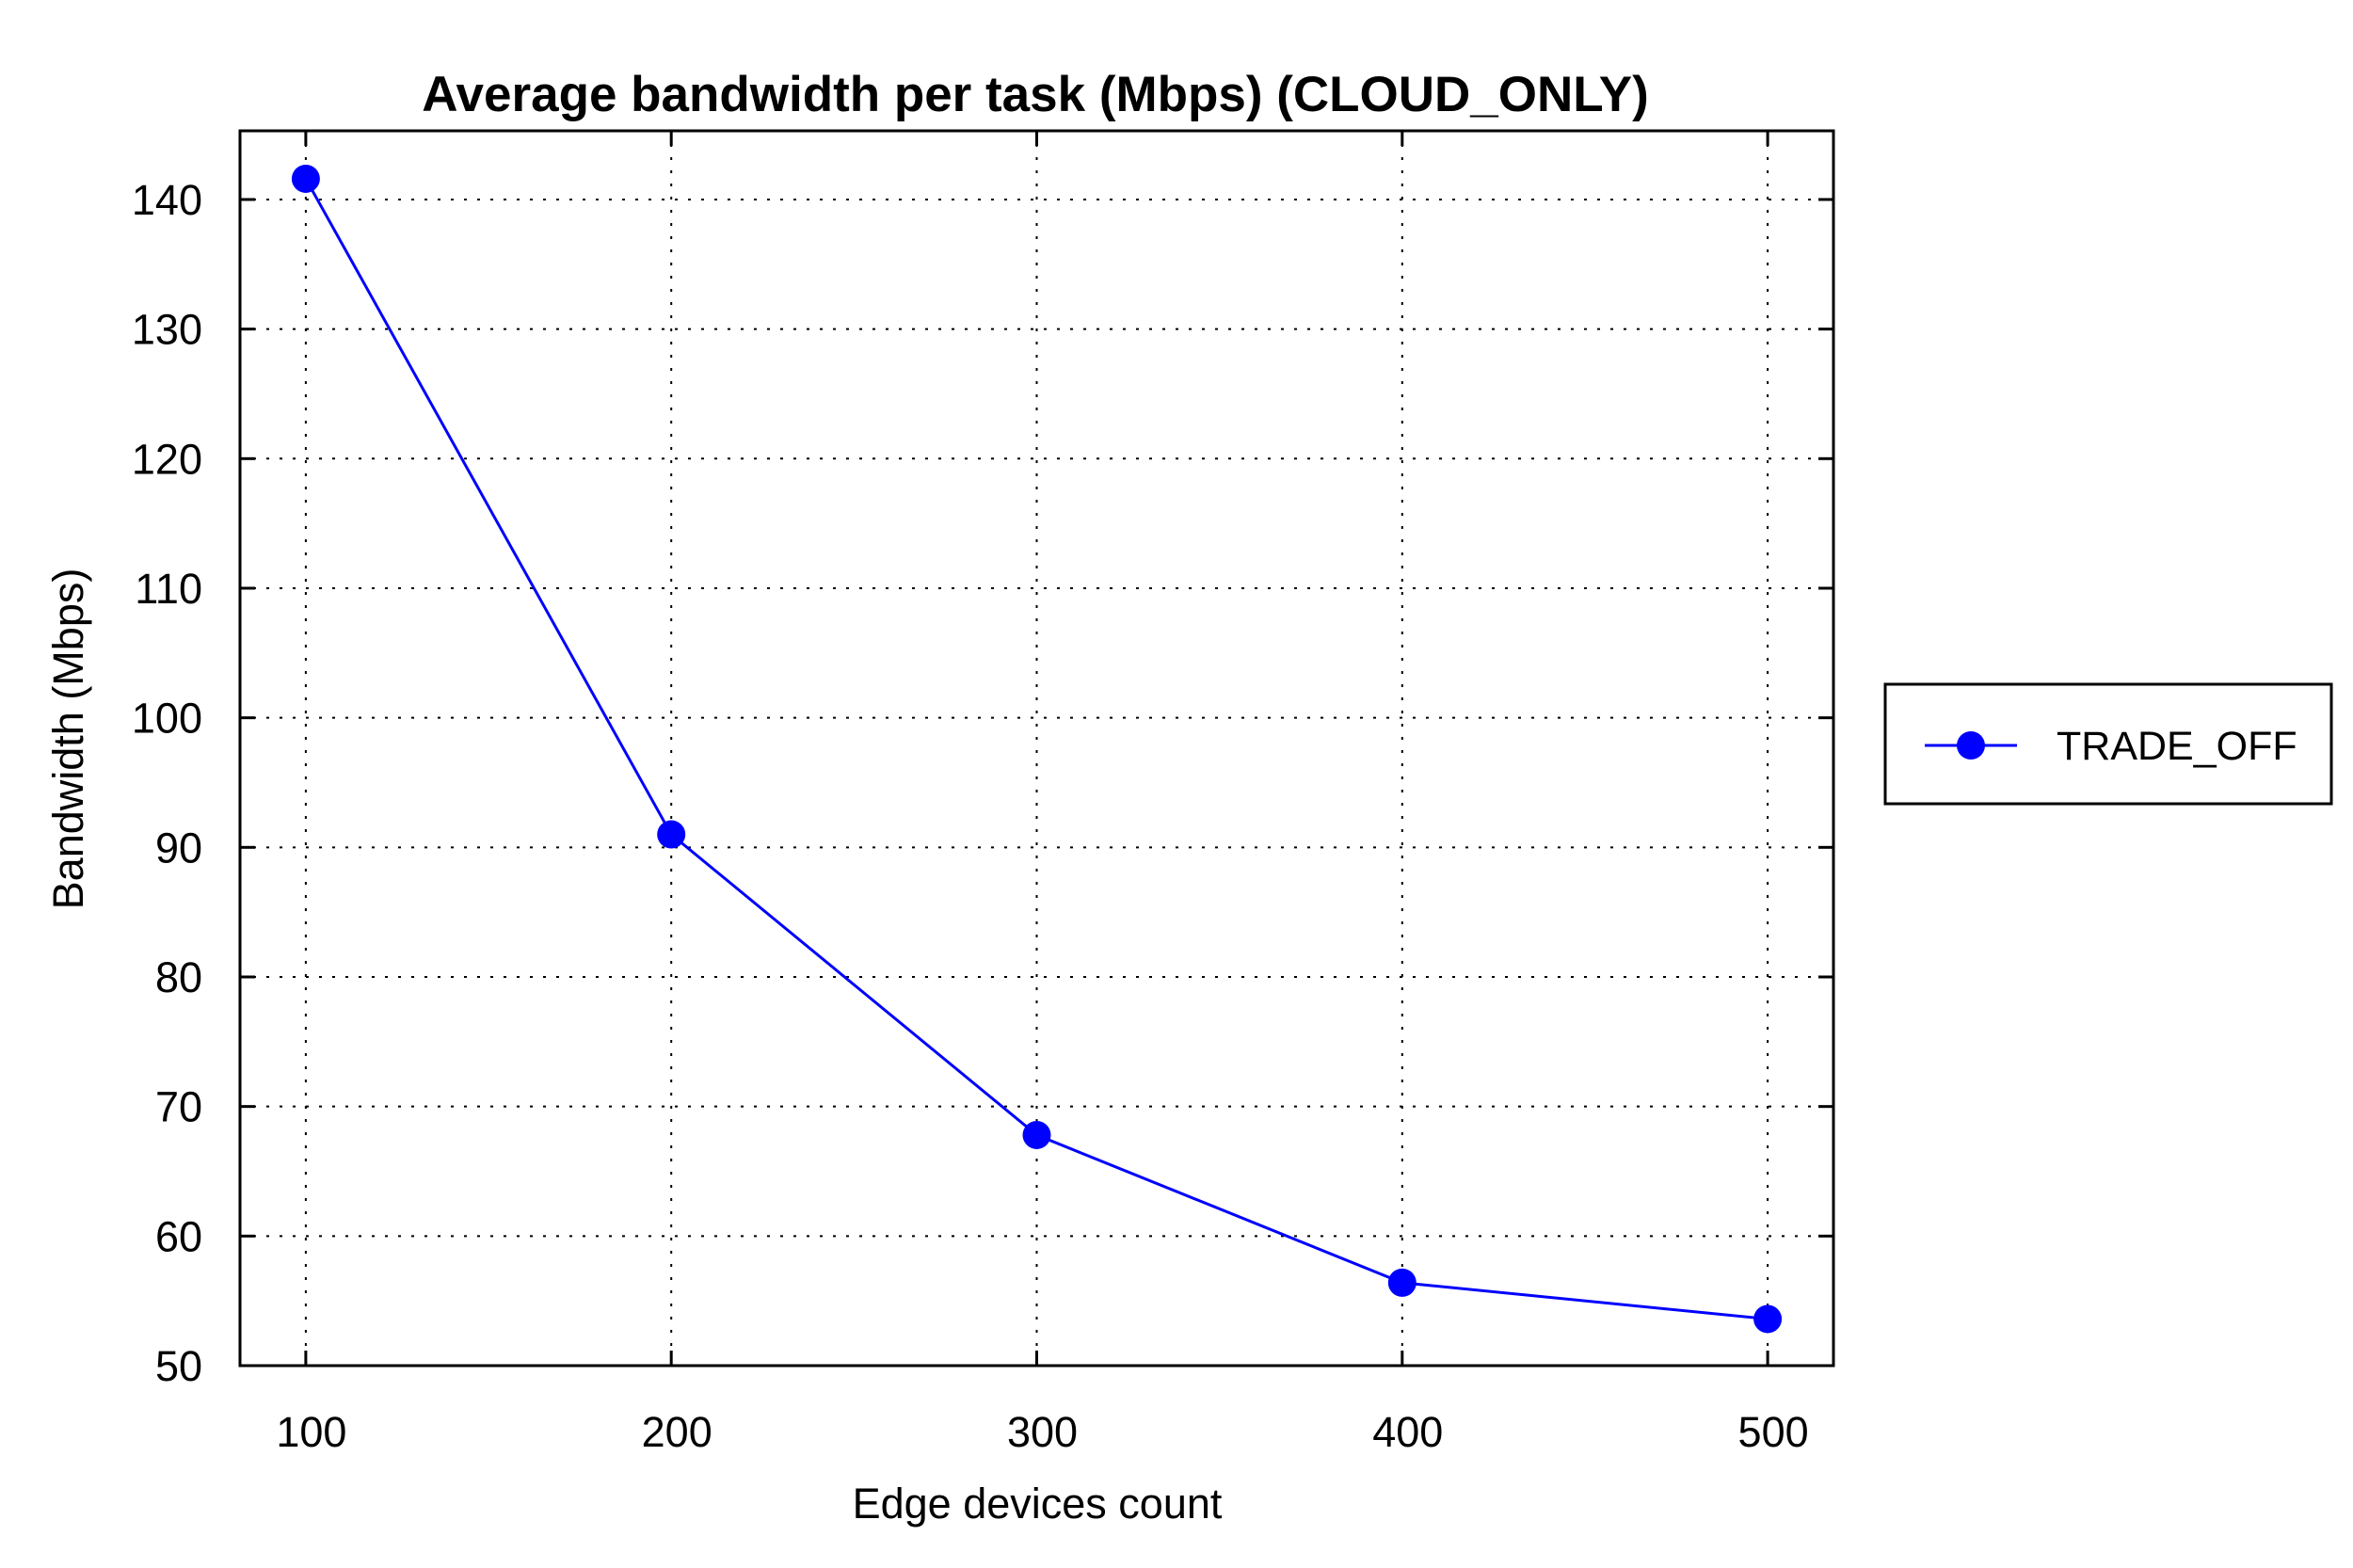 The width and height of the screenshot is (2353, 1568). I want to click on y-tick-label: 120, so click(167, 459).